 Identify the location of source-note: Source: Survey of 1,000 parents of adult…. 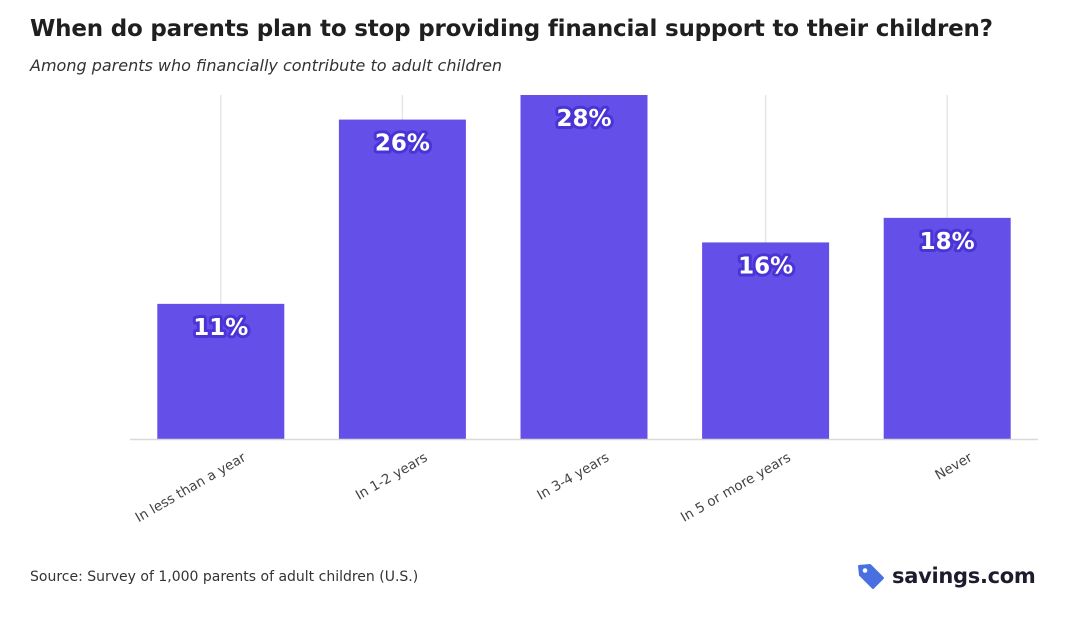
(224, 577).